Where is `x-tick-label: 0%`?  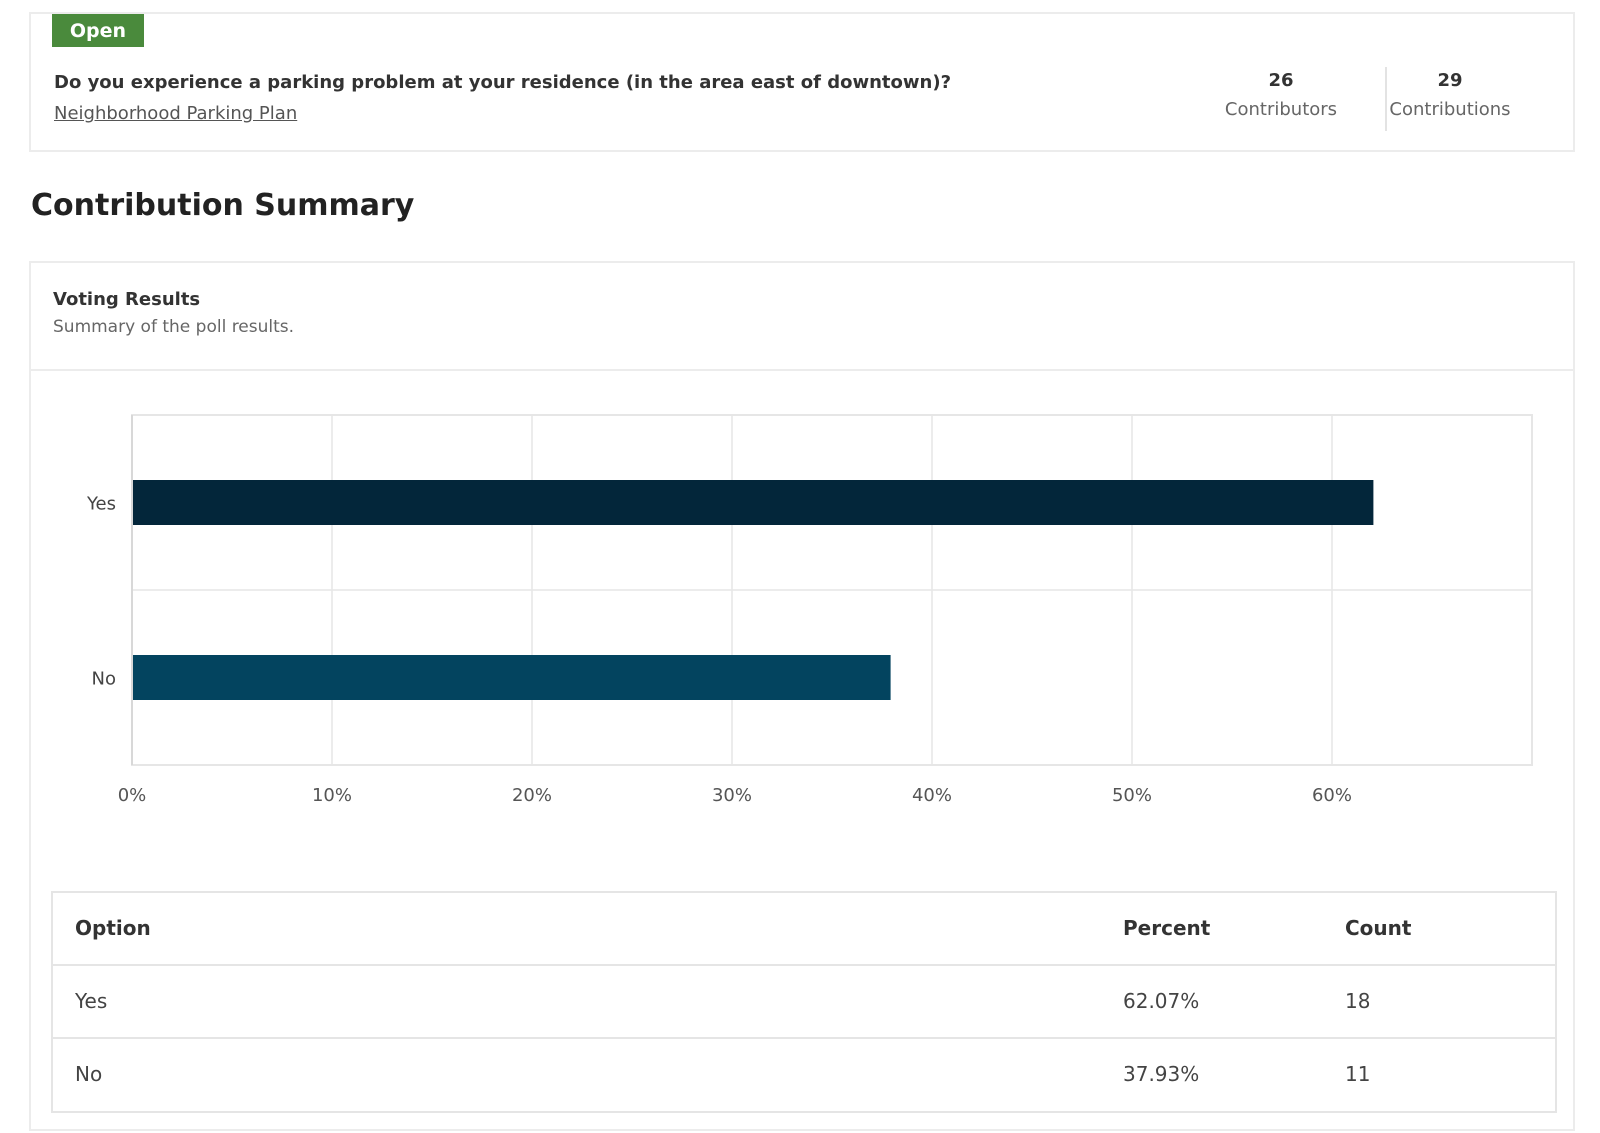
x-tick-label: 0% is located at coordinates (132, 795).